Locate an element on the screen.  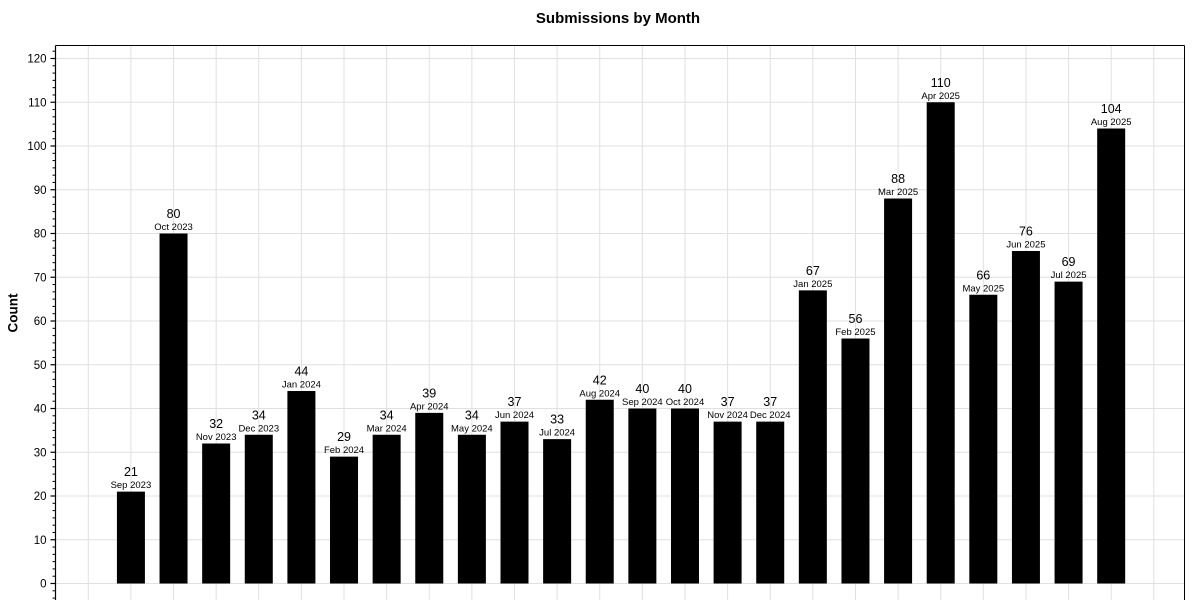
bar-value-label: 88 is located at coordinates (898, 179).